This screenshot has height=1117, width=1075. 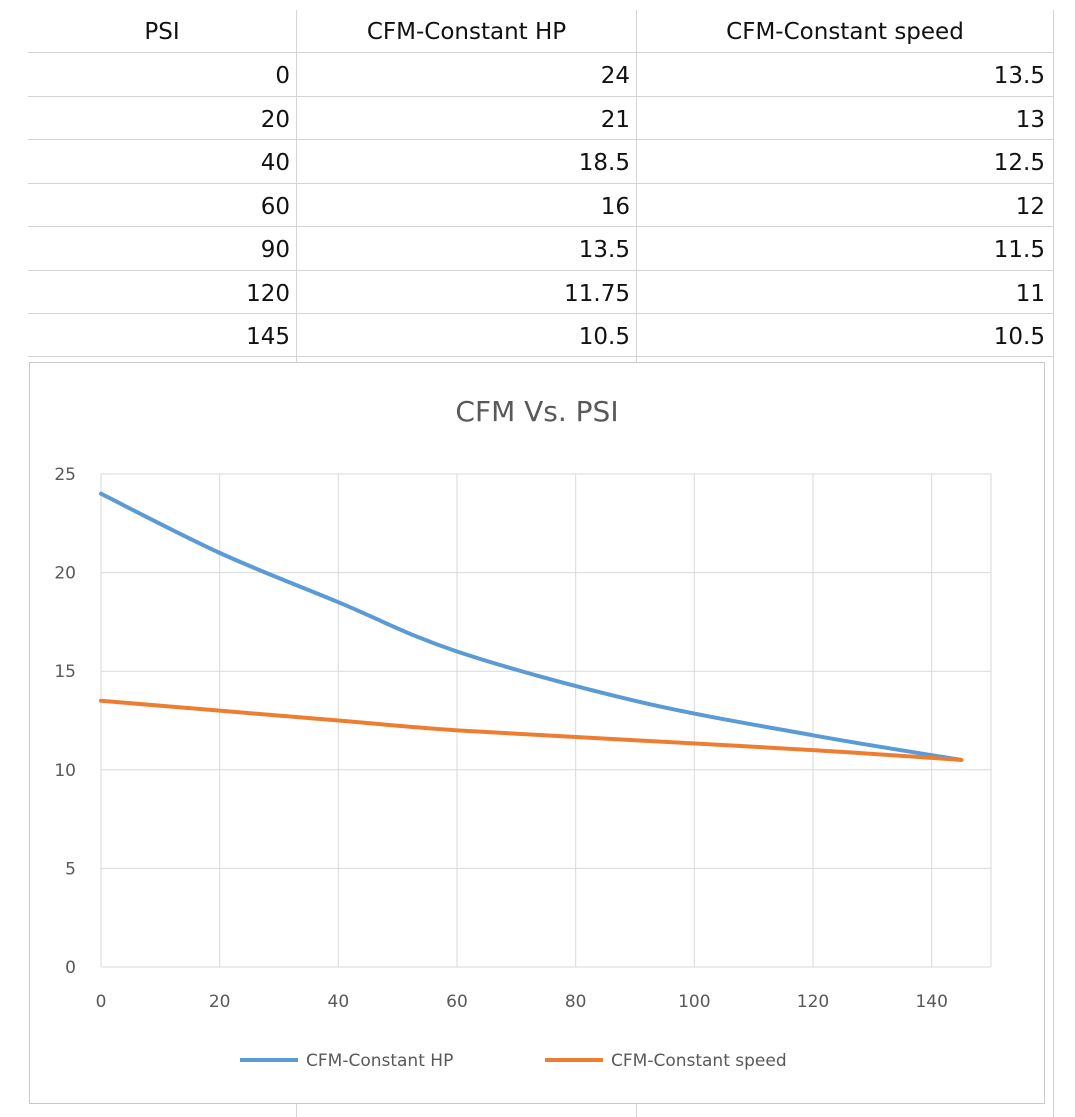 What do you see at coordinates (282, 76) in the screenshot?
I see `table-cell: 0` at bounding box center [282, 76].